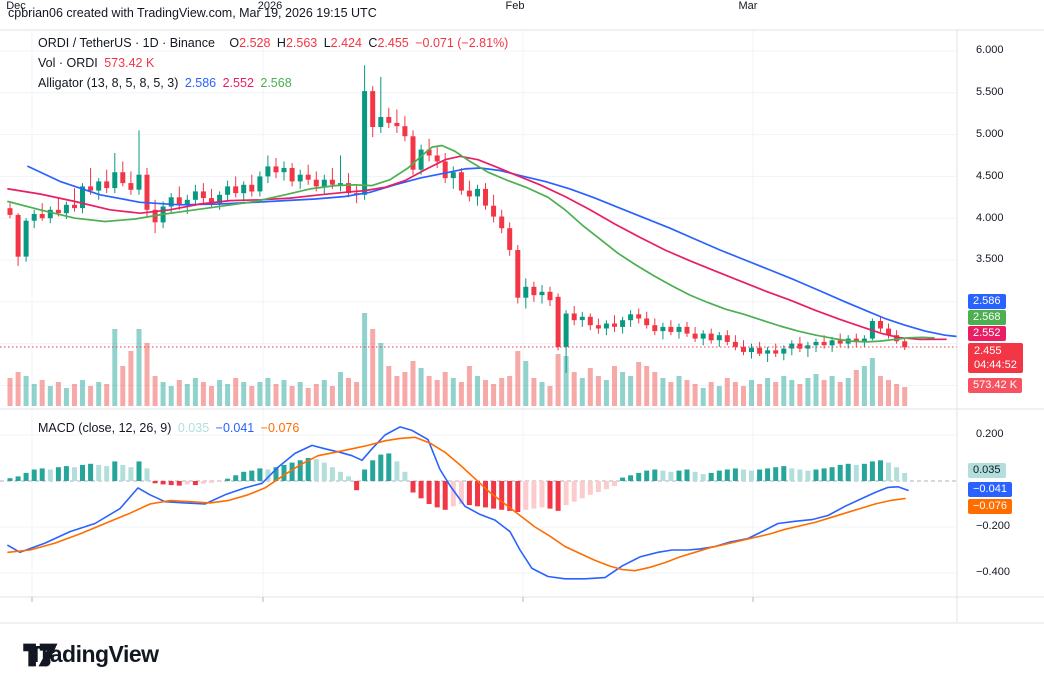 This screenshot has width=1044, height=685. I want to click on ohlc-open-letter: O, so click(234, 43).